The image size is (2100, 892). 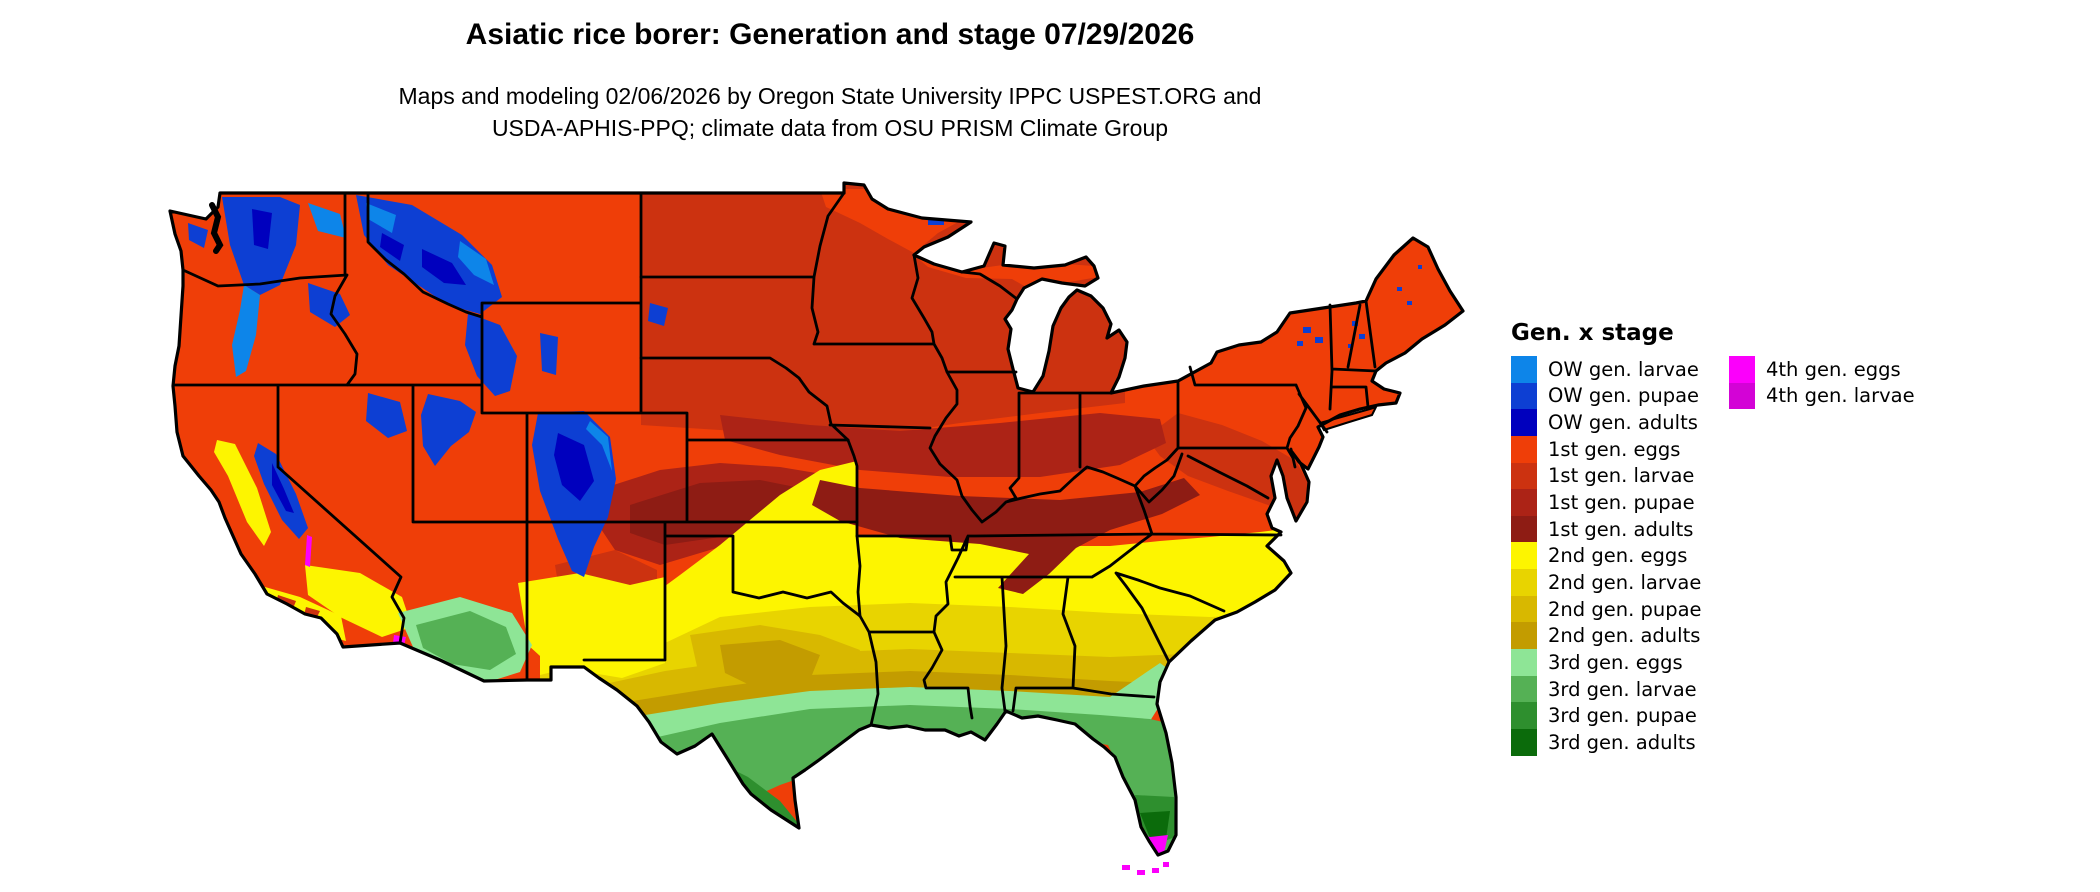 I want to click on legend-item: 1st gen. adults, so click(x=1606, y=529).